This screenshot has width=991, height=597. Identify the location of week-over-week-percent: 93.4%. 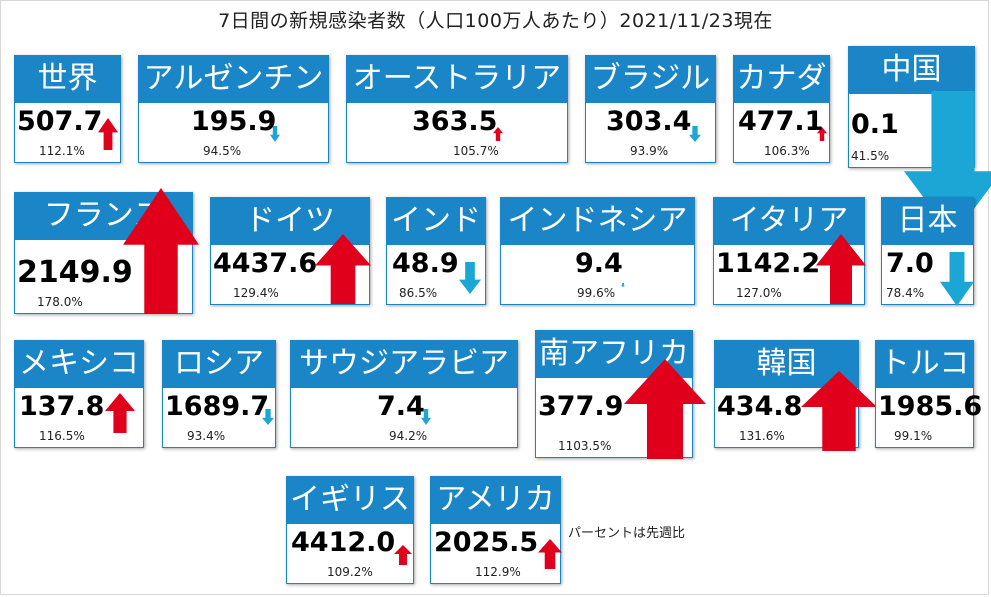
(206, 436).